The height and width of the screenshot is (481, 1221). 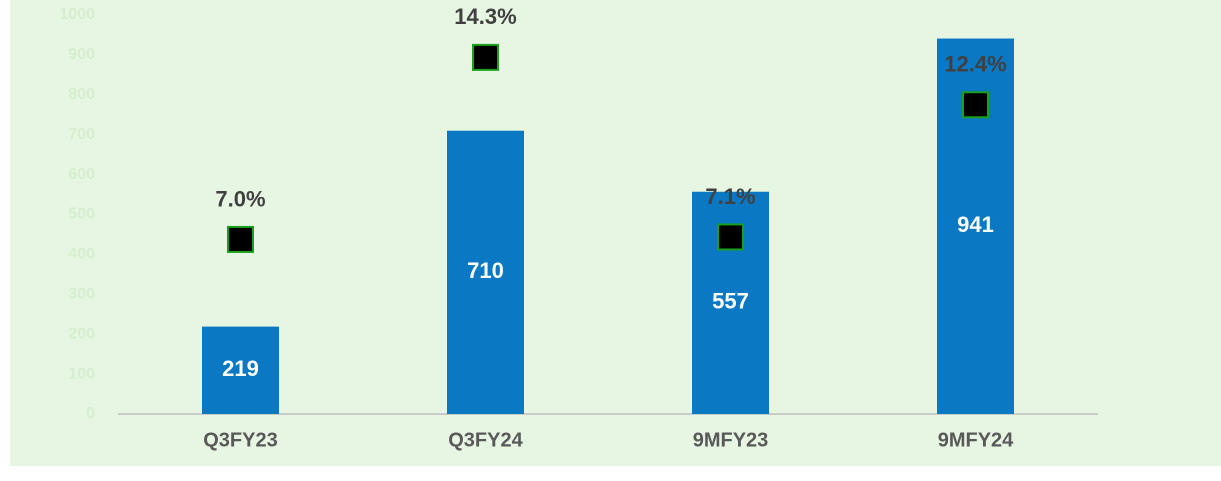 I want to click on marker-value-label: 12.4%, so click(x=975, y=64).